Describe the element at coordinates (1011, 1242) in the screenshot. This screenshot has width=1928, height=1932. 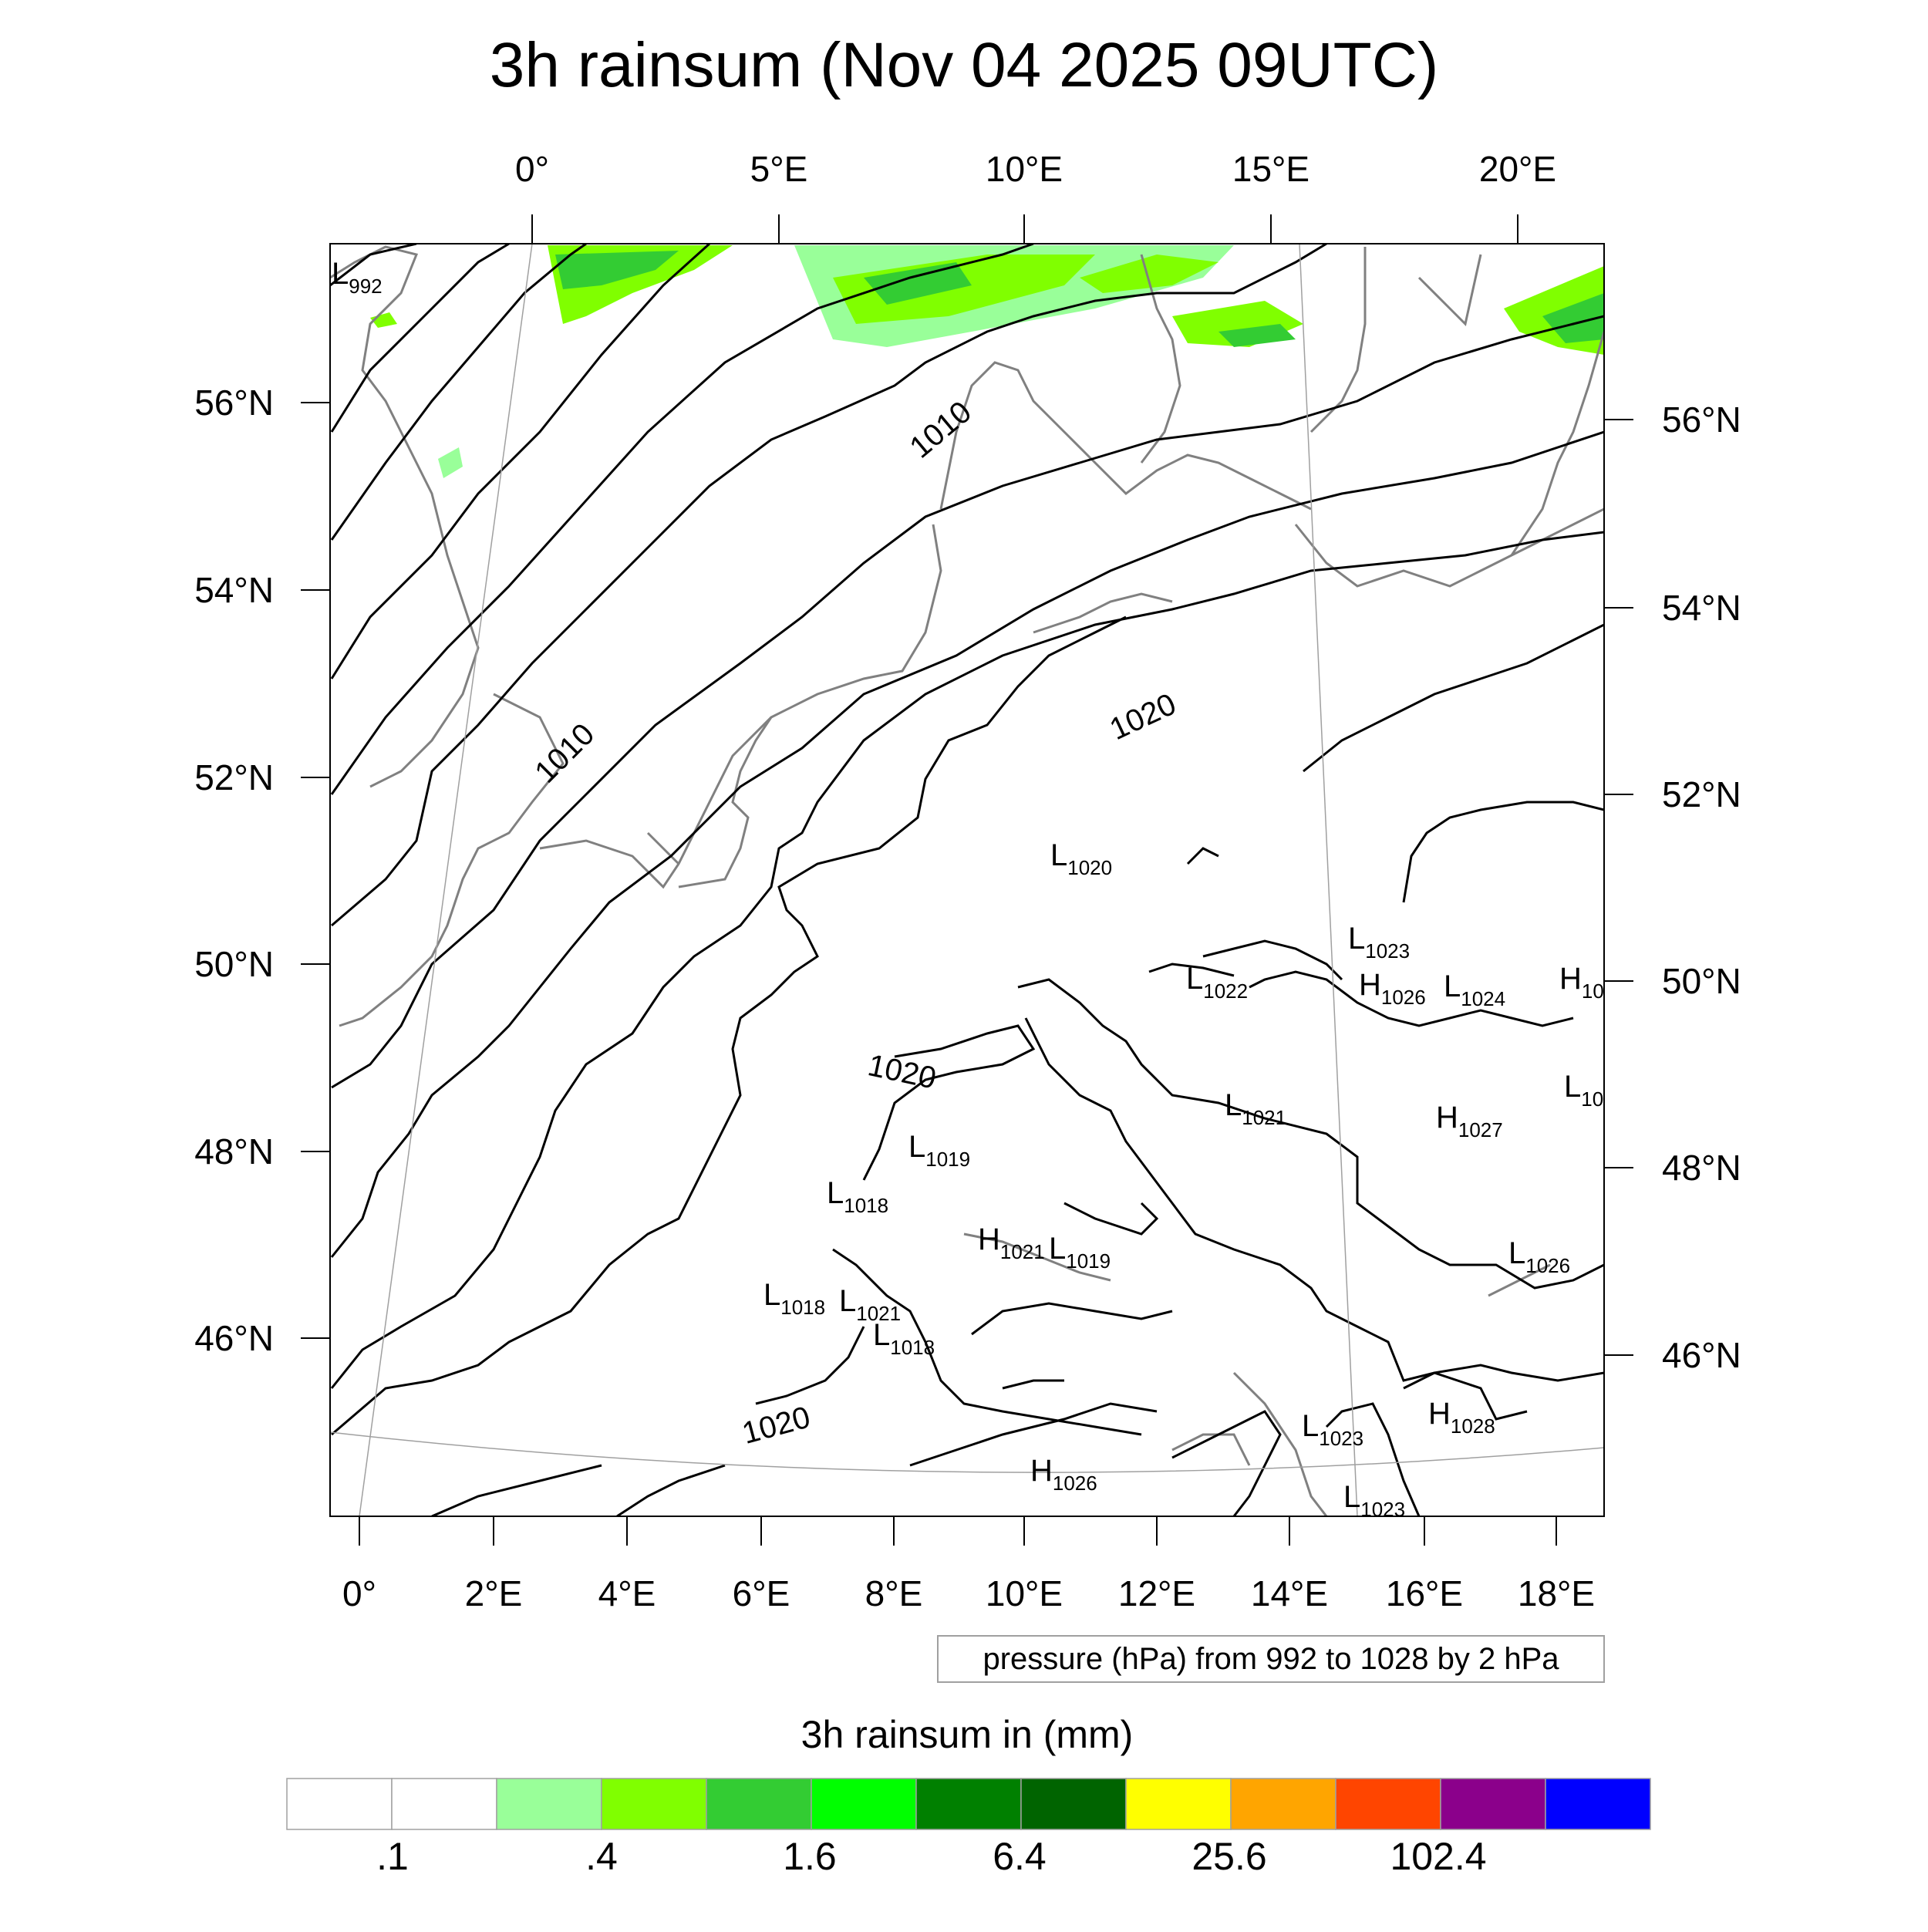
I see `pressure-center-label: H1021` at that location.